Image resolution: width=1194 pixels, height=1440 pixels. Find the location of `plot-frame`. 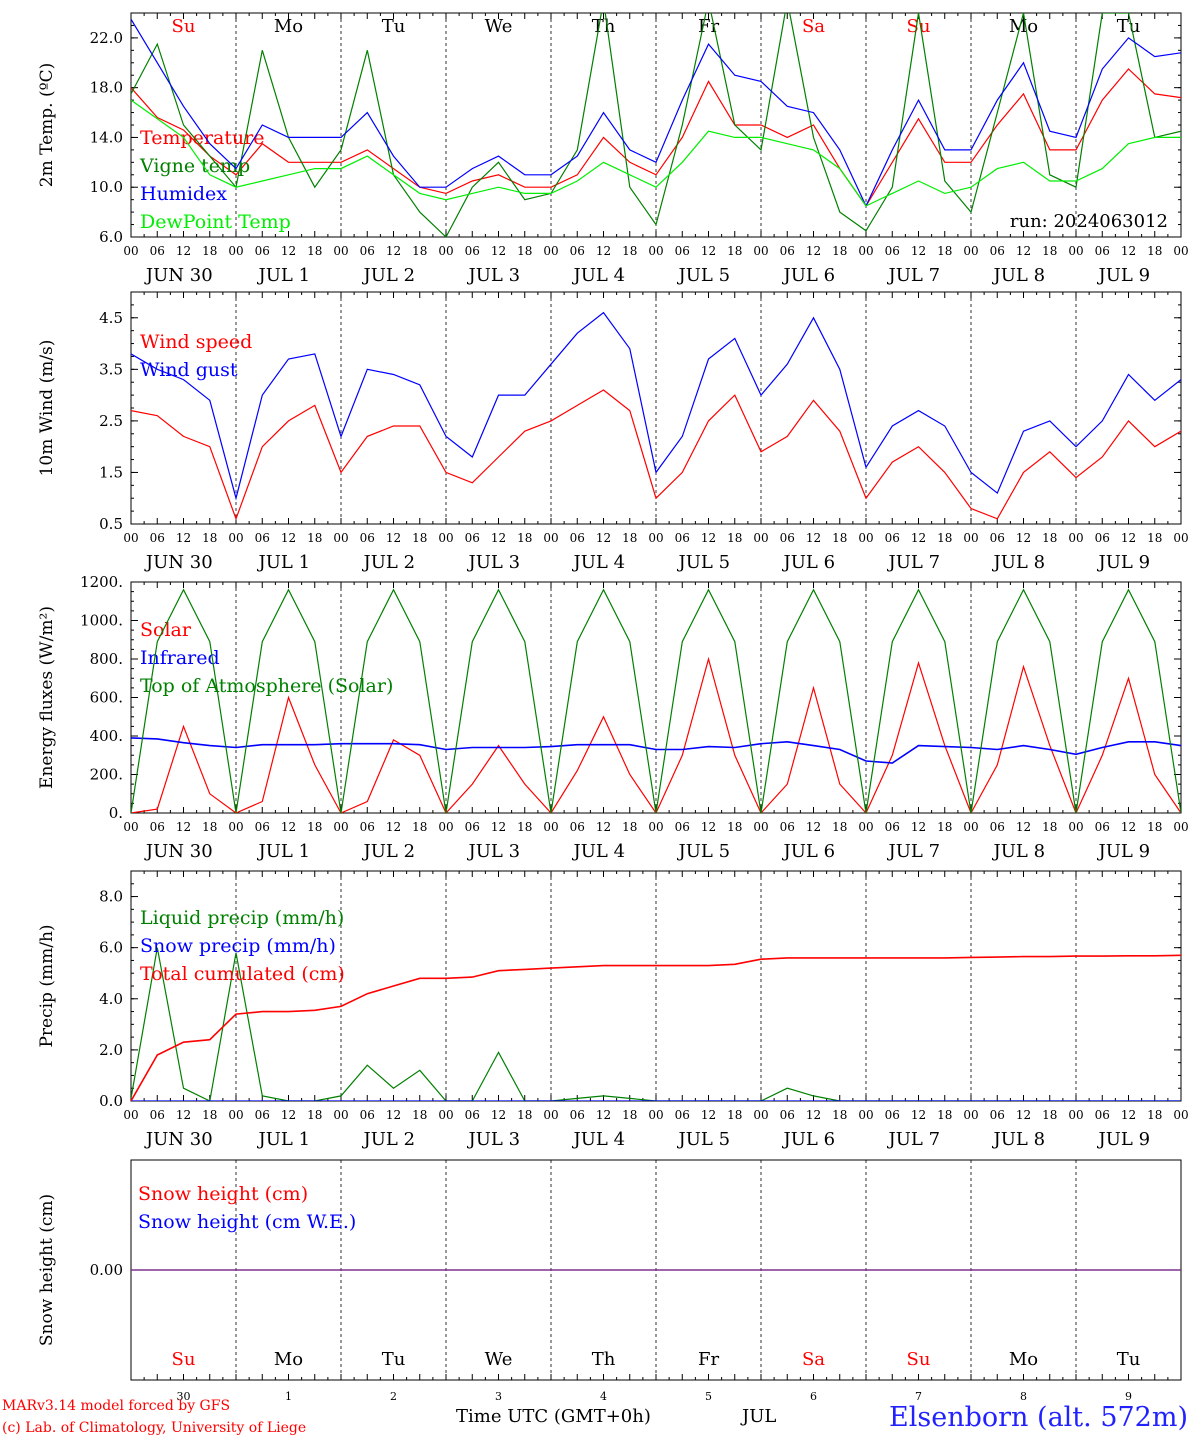

plot-frame is located at coordinates (656, 125).